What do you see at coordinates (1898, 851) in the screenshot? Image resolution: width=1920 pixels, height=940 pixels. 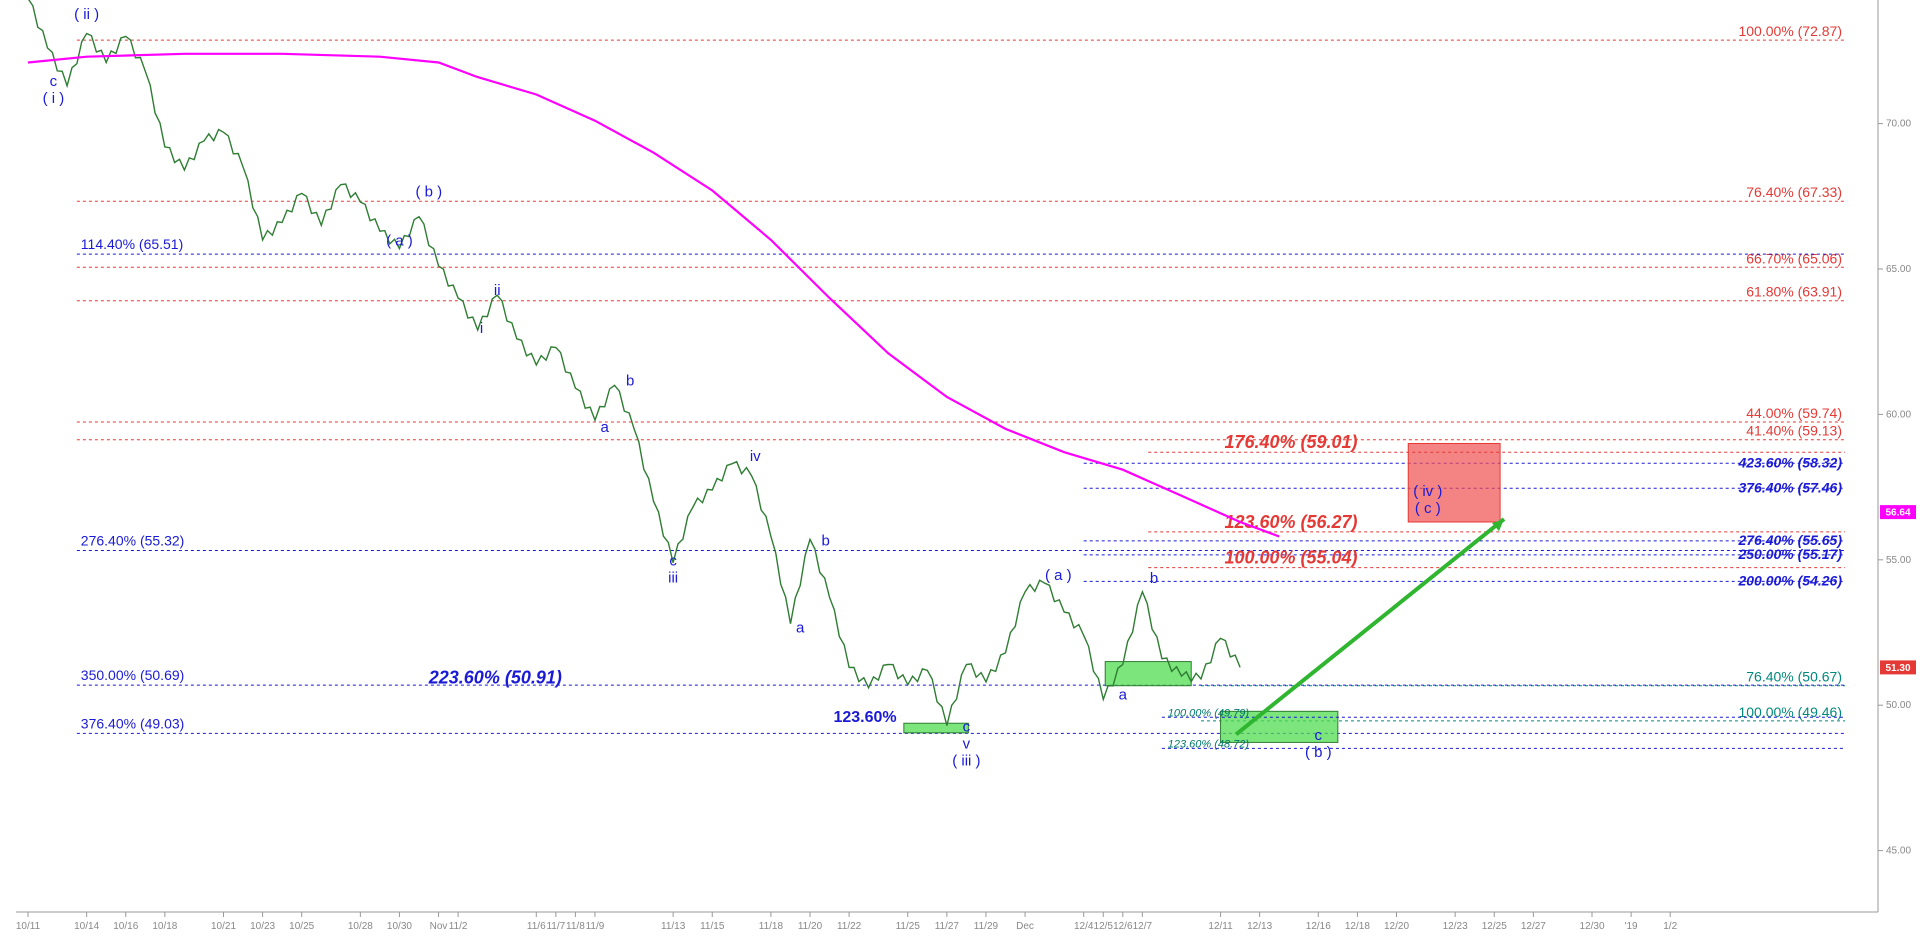 I see `y-tick-label: 45.00` at bounding box center [1898, 851].